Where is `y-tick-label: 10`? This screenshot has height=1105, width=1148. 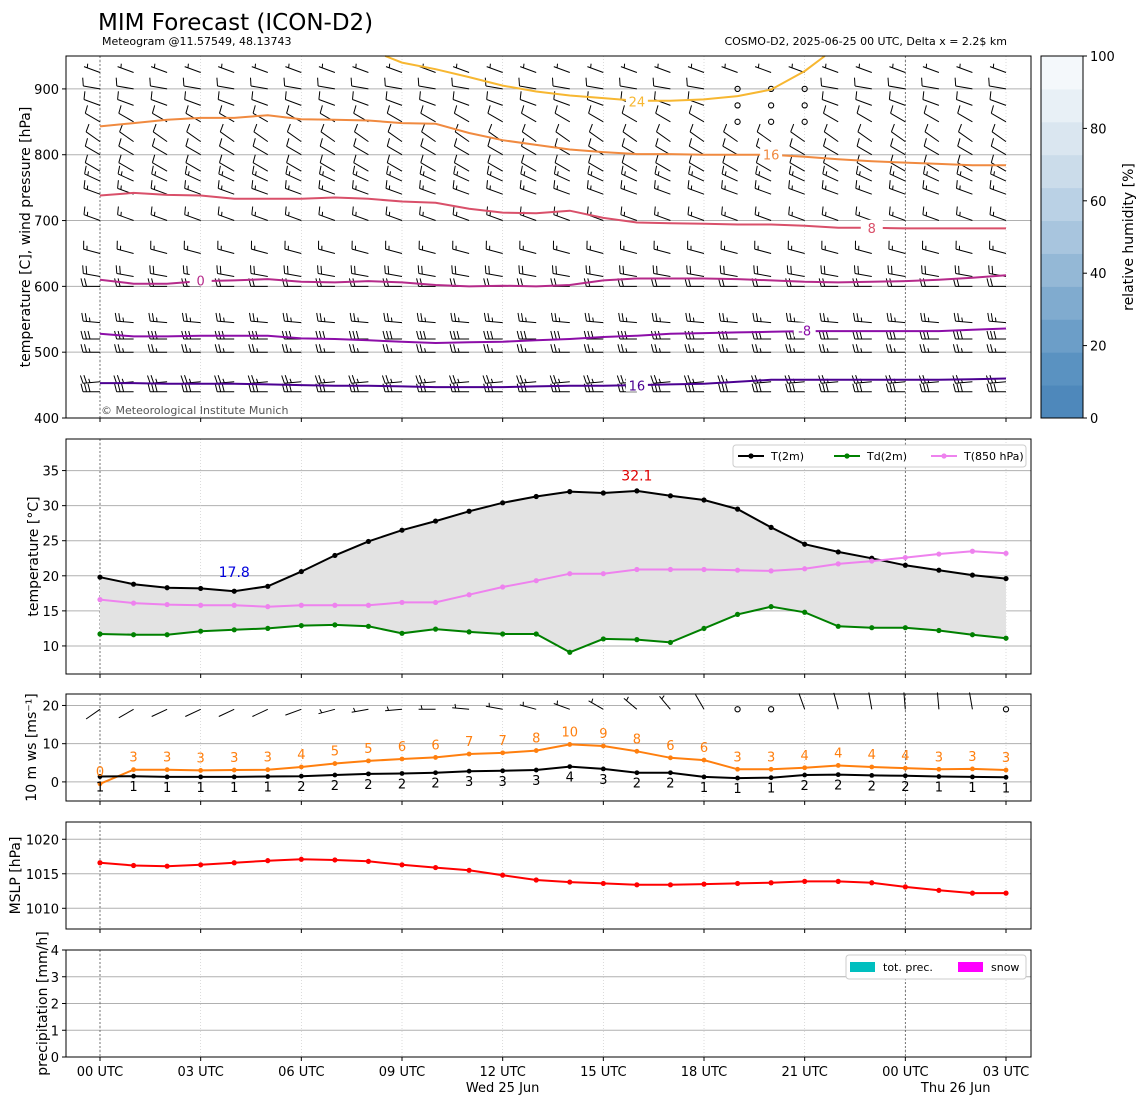 y-tick-label: 10 is located at coordinates (50, 745).